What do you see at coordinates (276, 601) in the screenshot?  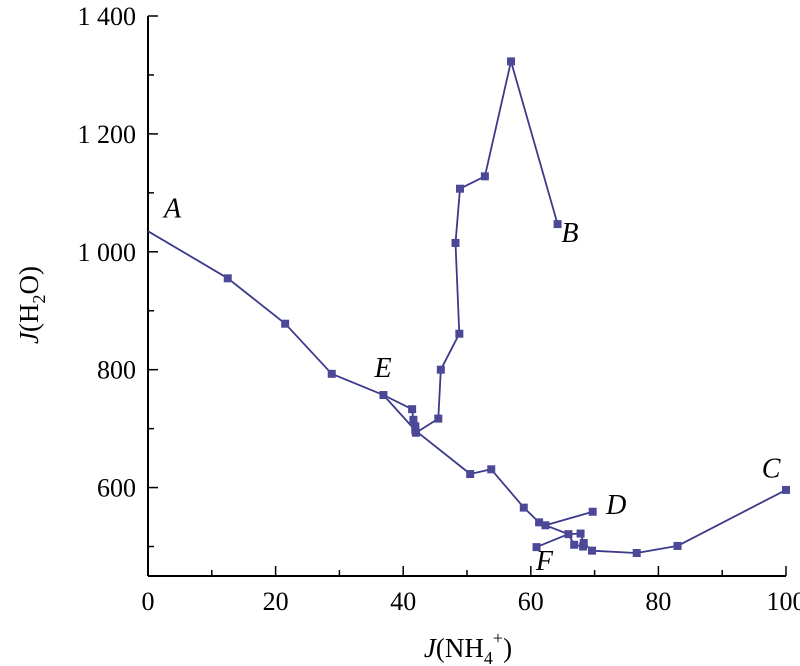 I see `x-tick-label: 20` at bounding box center [276, 601].